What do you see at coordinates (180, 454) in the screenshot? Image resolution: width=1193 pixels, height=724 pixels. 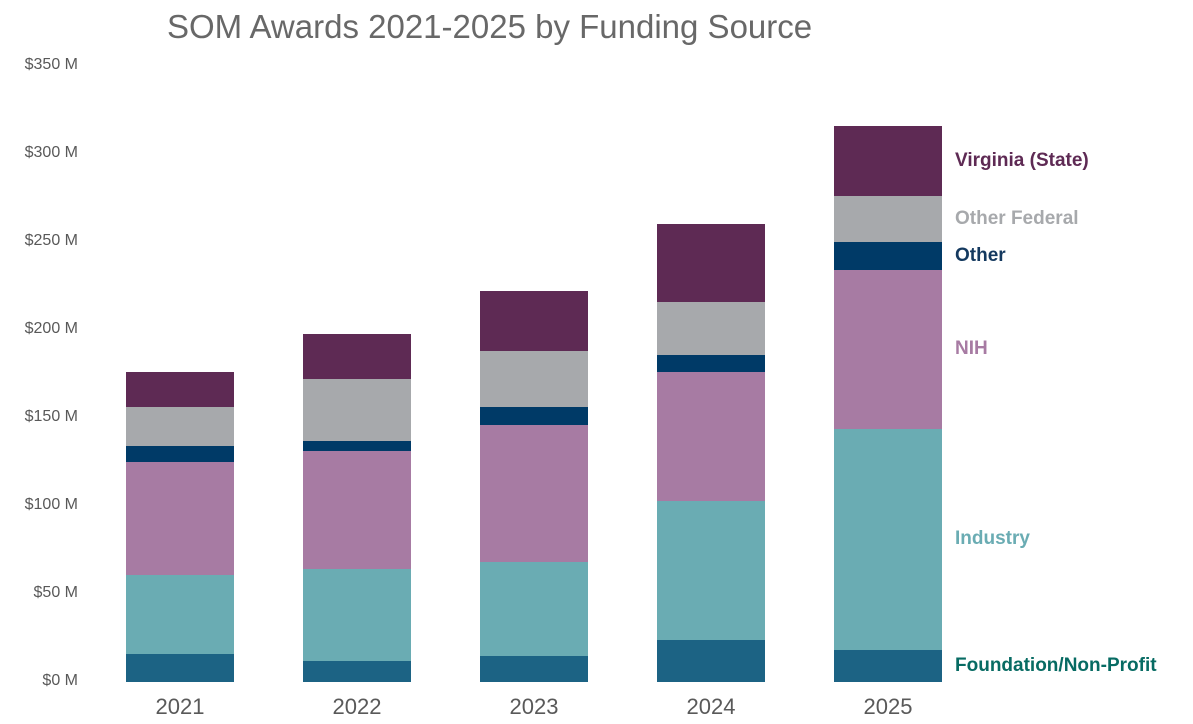 I see `bar-2021-segment-other` at bounding box center [180, 454].